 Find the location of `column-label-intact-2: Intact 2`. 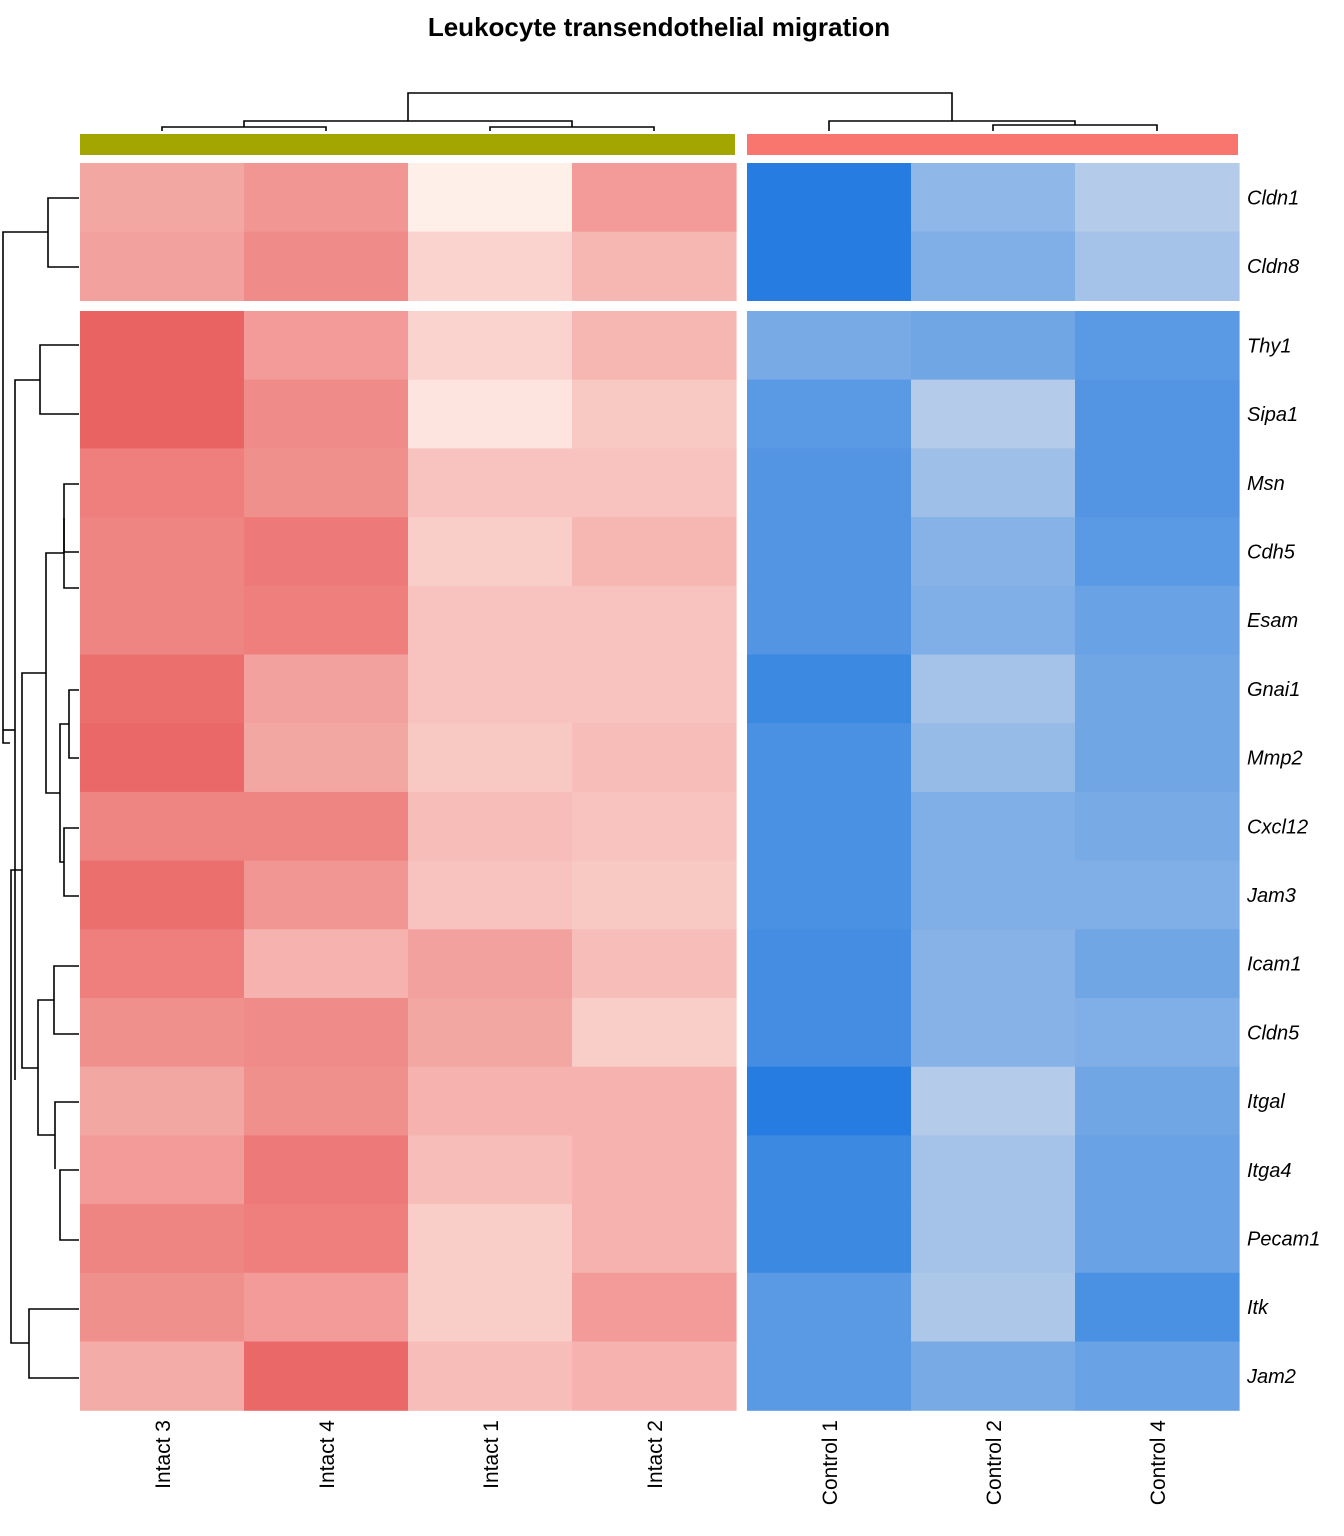

column-label-intact-2: Intact 2 is located at coordinates (655, 1454).